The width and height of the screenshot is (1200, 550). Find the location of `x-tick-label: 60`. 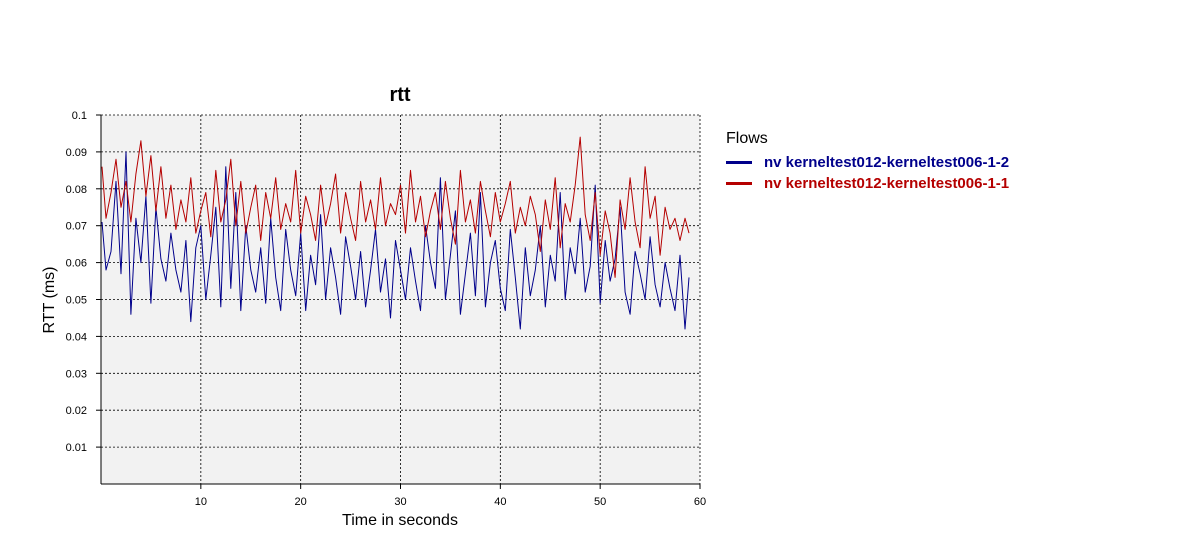

x-tick-label: 60 is located at coordinates (700, 502).